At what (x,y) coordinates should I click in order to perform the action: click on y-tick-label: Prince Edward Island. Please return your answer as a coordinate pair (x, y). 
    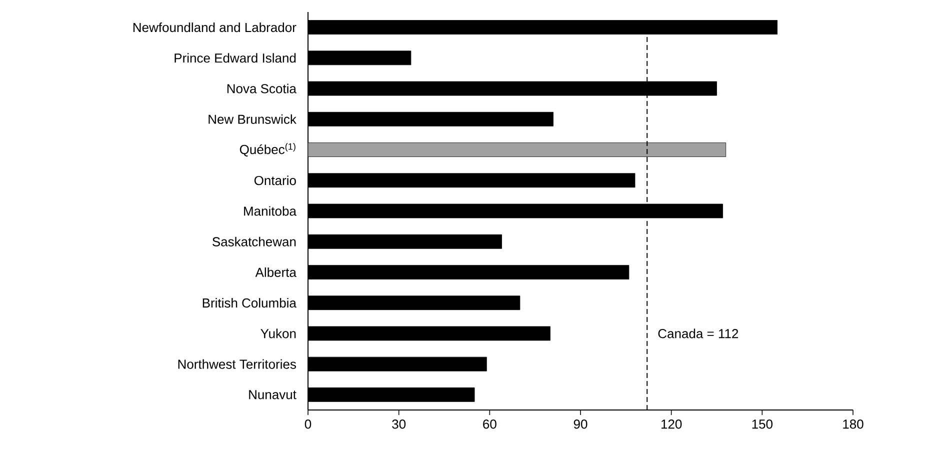
    Looking at the image, I should click on (235, 58).